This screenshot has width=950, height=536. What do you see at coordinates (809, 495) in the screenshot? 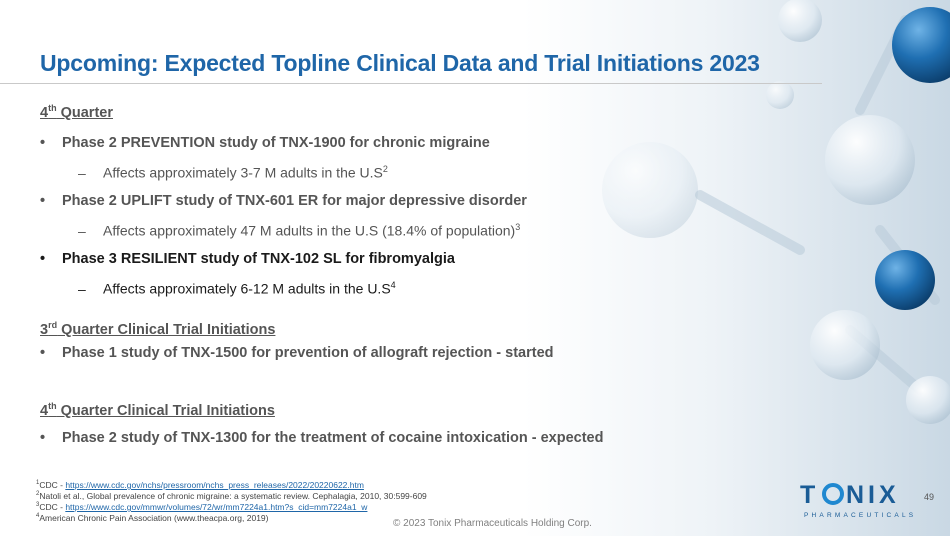
I see `svg-text: T` at bounding box center [809, 495].